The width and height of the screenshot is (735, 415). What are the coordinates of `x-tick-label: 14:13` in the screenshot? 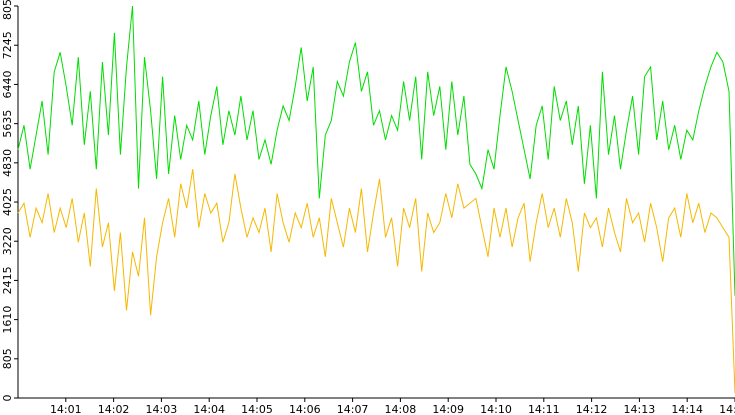 It's located at (640, 409).